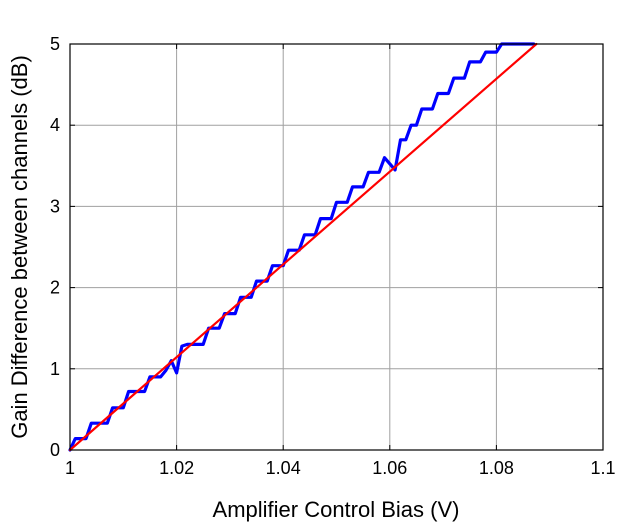 The image size is (619, 524). Describe the element at coordinates (55, 44) in the screenshot. I see `y-tick-label: 5` at that location.